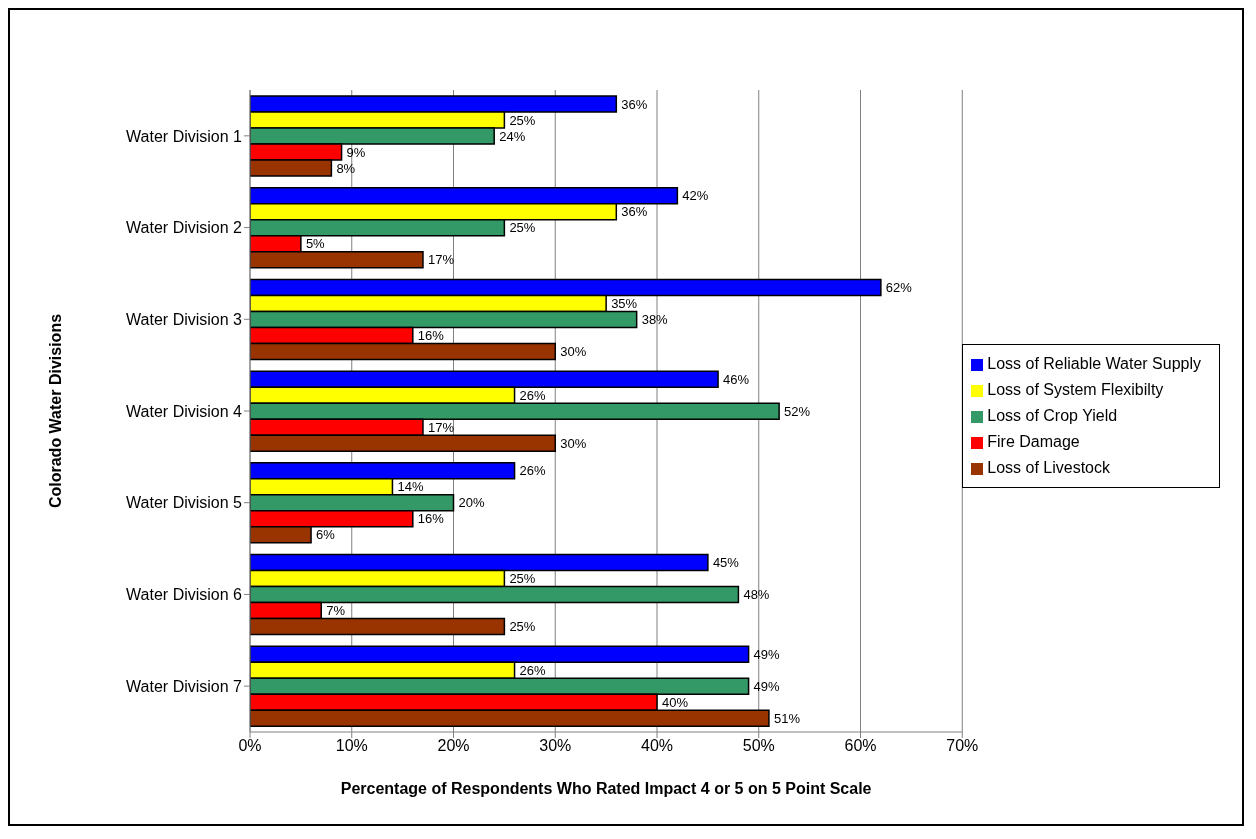 Image resolution: width=1256 pixels, height=839 pixels. I want to click on x-tick-label: 20%, so click(453, 746).